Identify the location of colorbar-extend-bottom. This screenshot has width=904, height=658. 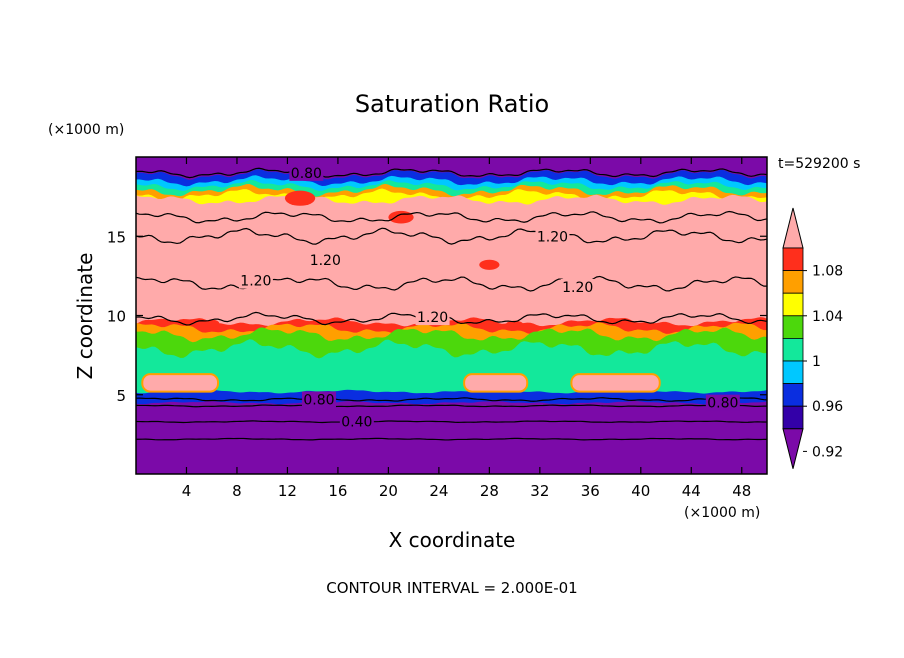
(793, 448).